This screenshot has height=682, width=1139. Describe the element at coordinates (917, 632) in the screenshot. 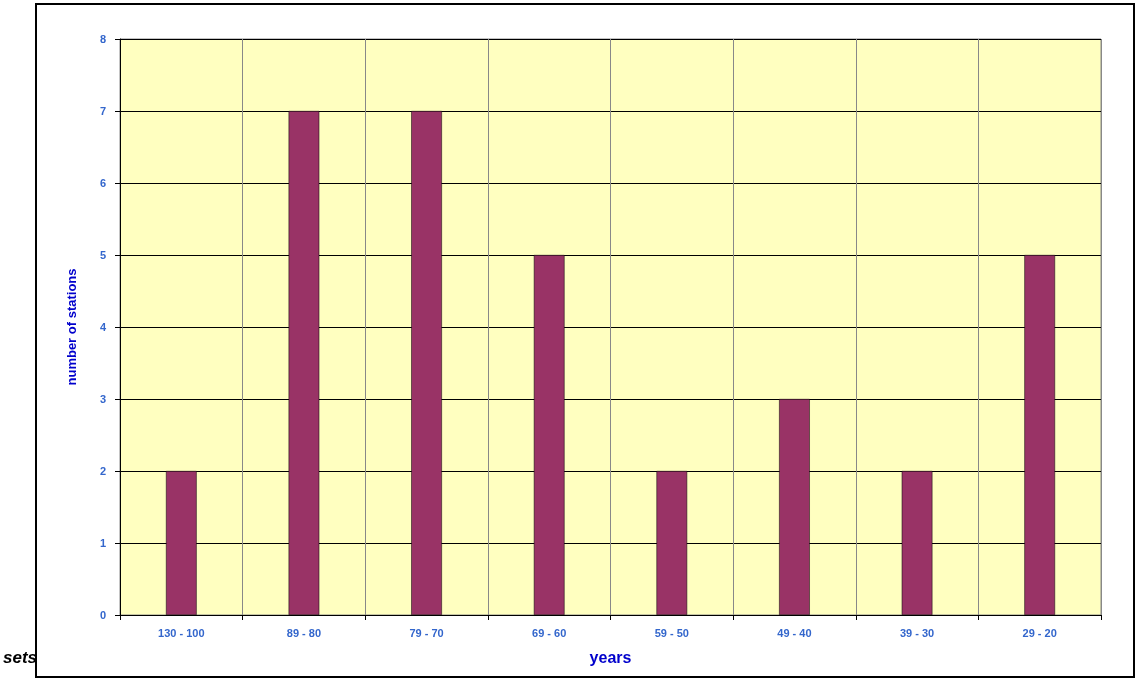

I see `x-tick-label: 39 - 30` at that location.